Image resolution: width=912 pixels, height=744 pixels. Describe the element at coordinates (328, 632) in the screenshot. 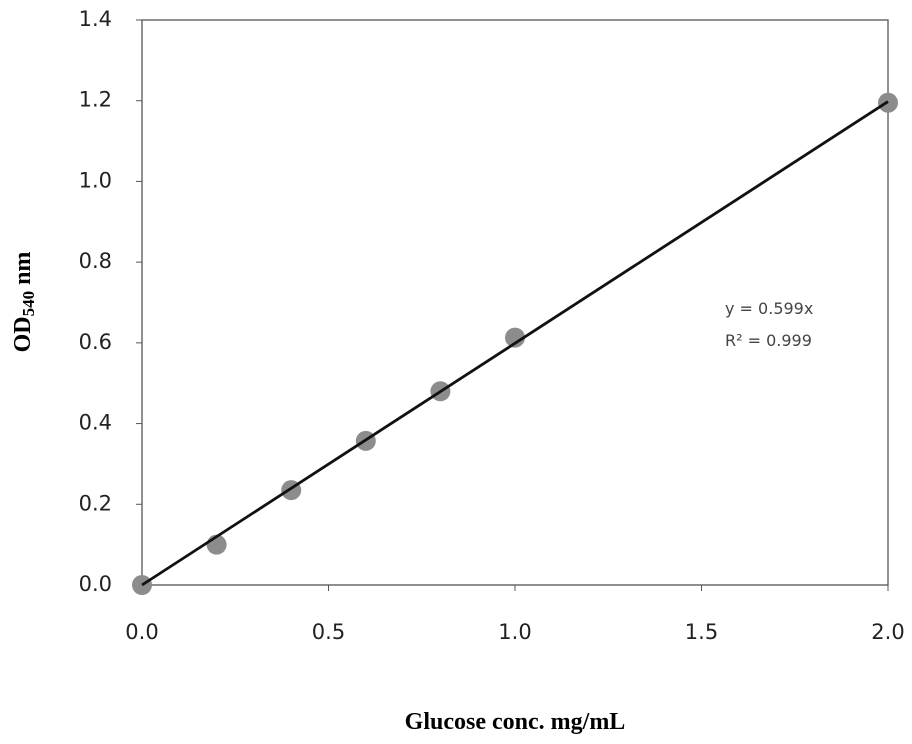

I see `x-tick-label: 0.5` at that location.